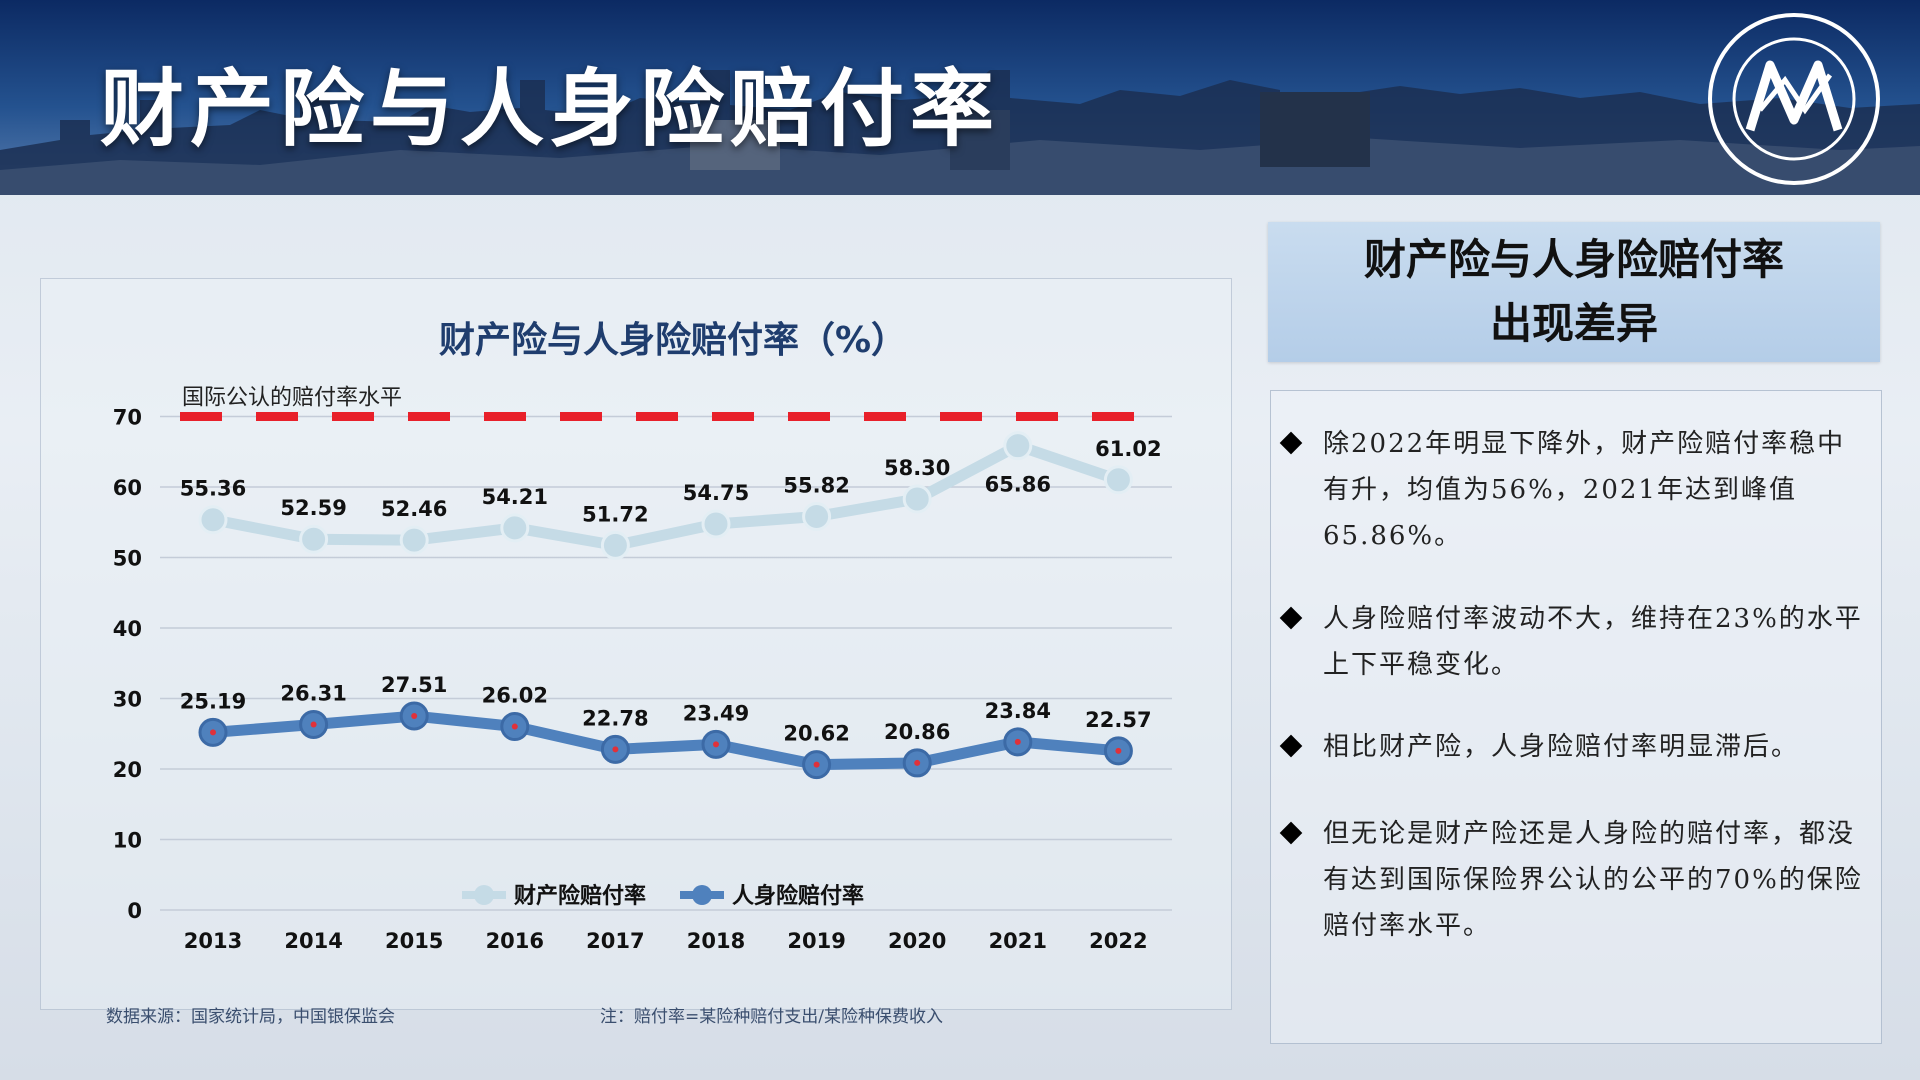 This screenshot has height=1080, width=1920. Describe the element at coordinates (127, 700) in the screenshot. I see `y-tick-label: 30` at that location.